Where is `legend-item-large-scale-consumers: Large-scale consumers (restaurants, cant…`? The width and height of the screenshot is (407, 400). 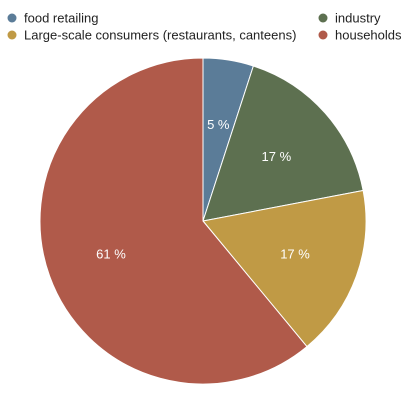 legend-item-large-scale-consumers: Large-scale consumers (restaurants, cant… is located at coordinates (151, 35).